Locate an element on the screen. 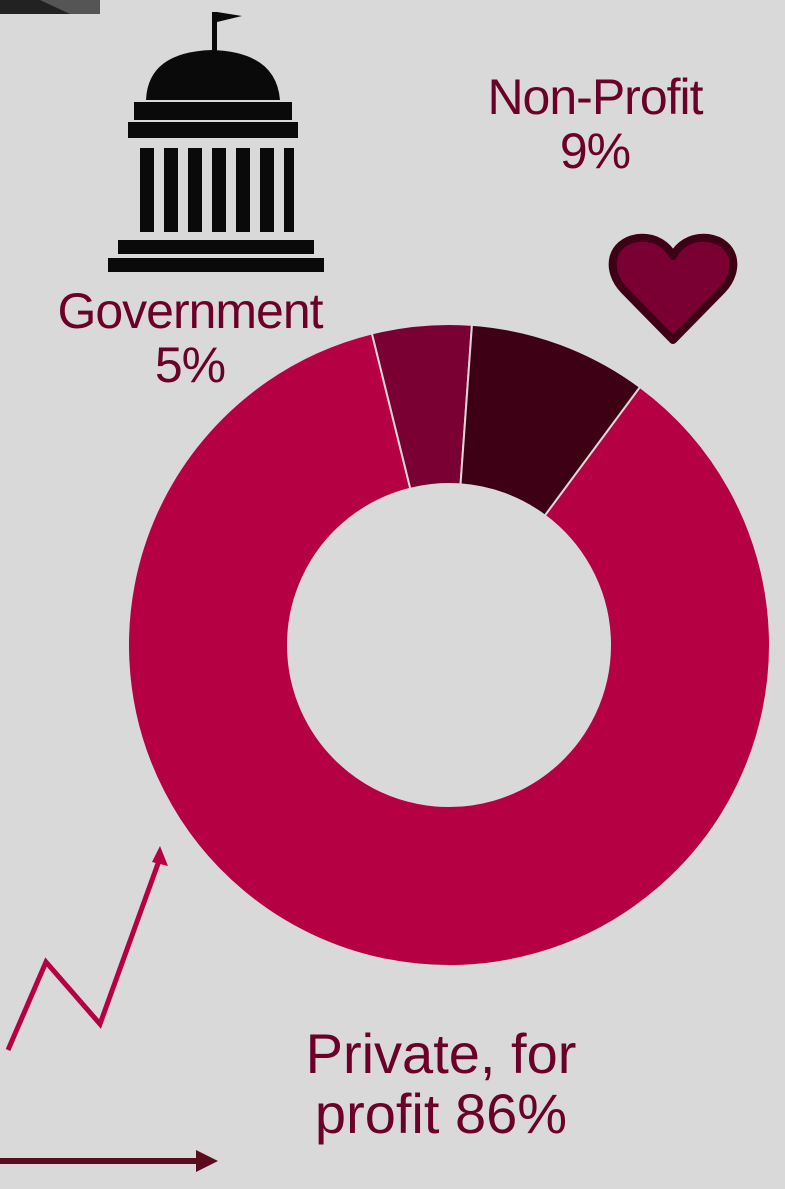 Image resolution: width=785 pixels, height=1189 pixels. nonprofit-label-name: Non-Profit is located at coordinates (595, 97).